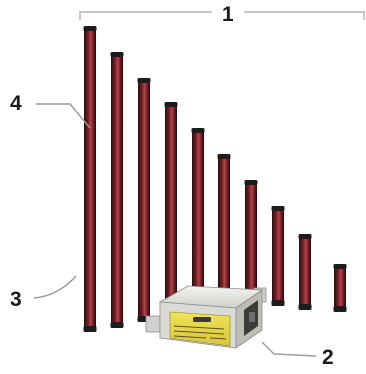  Describe the element at coordinates (16, 103) in the screenshot. I see `callout-4: 4` at that location.